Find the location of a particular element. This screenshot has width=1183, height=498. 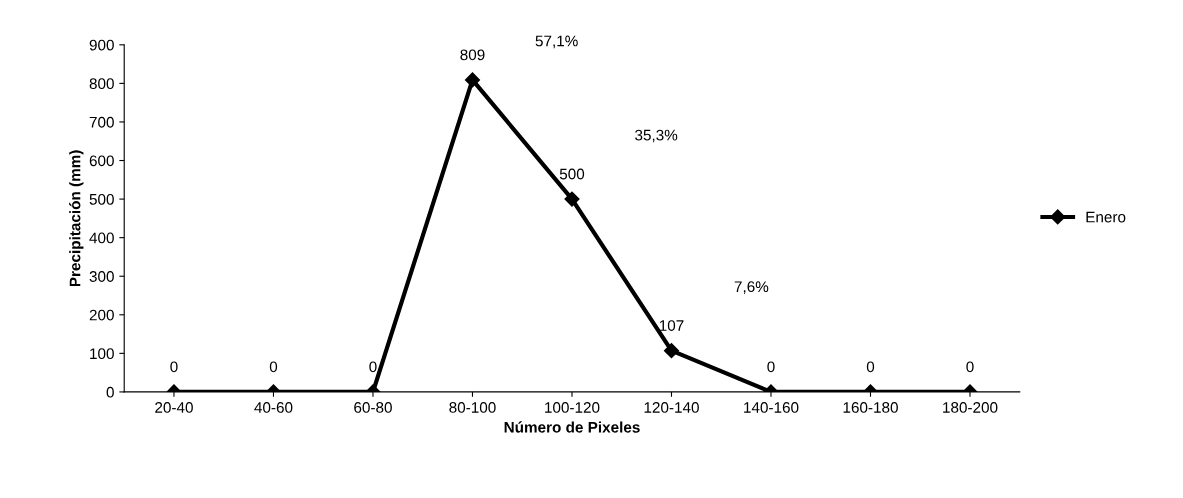

y-tick-label: 600 is located at coordinates (101, 161).